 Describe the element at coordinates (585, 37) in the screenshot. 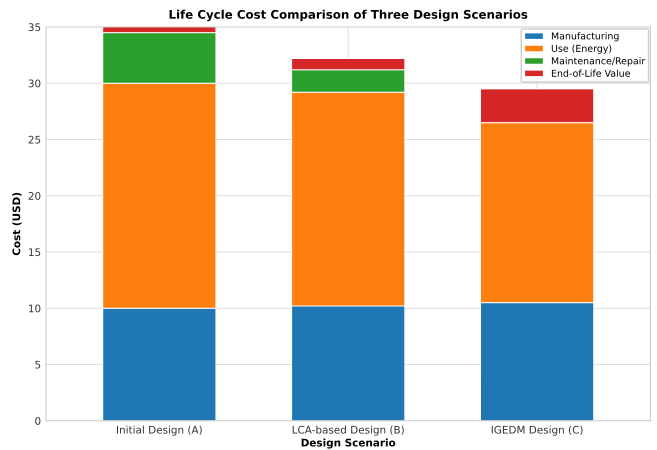

I see `legend-label: Manufacturing` at that location.